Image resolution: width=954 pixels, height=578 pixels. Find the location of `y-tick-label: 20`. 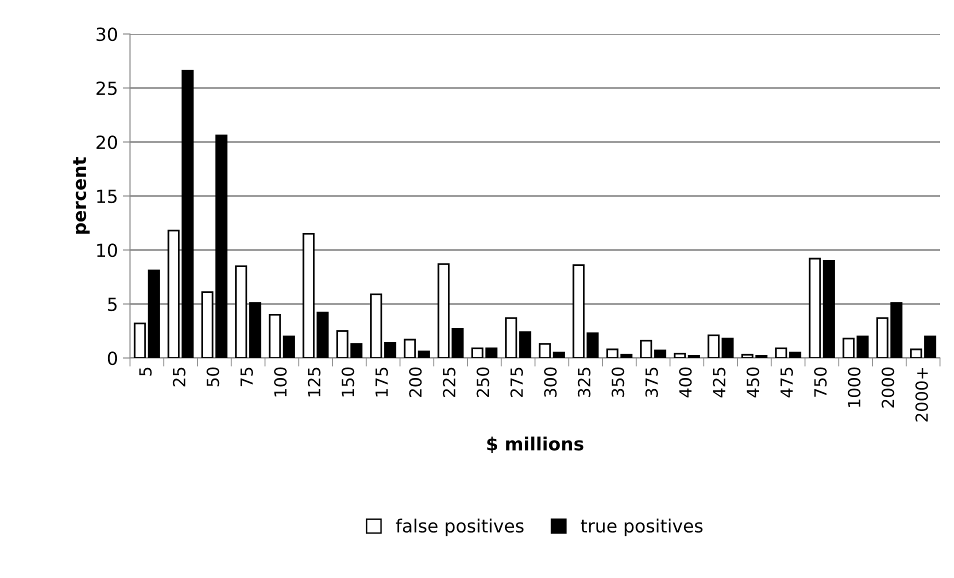

y-tick-label: 20 is located at coordinates (106, 142).